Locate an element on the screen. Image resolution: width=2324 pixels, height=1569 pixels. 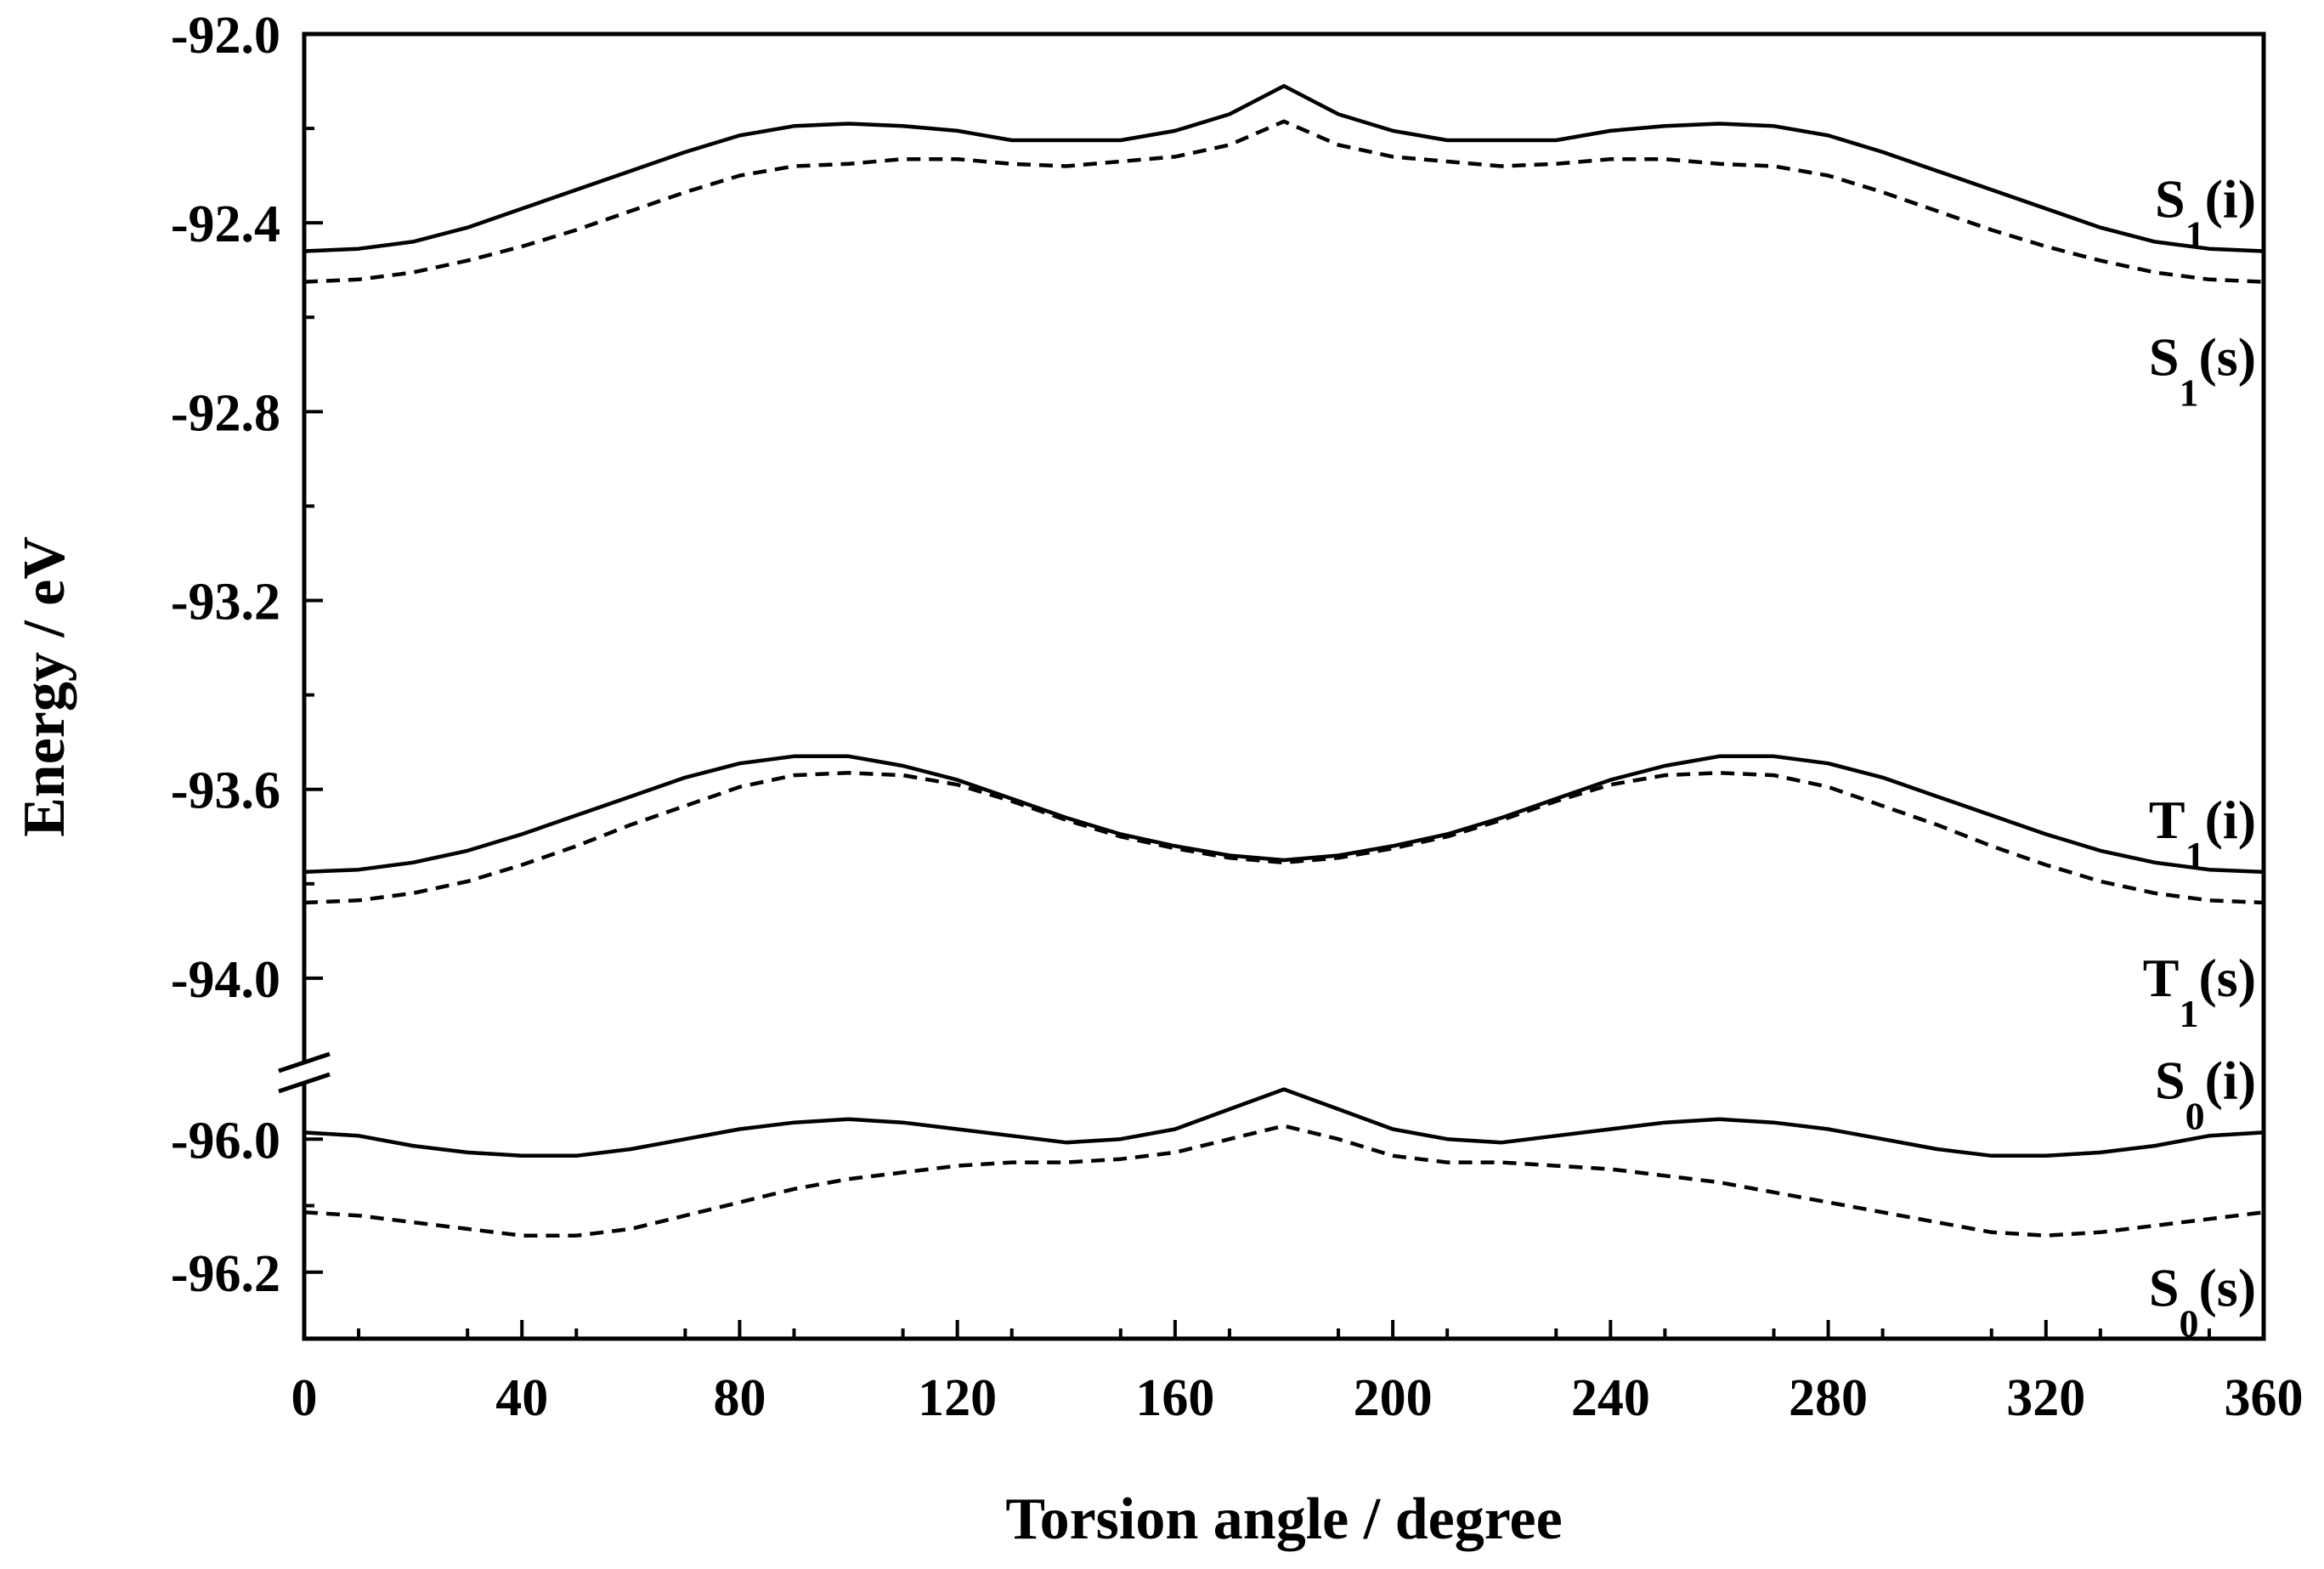
axis-break-layer is located at coordinates (304, 1072).